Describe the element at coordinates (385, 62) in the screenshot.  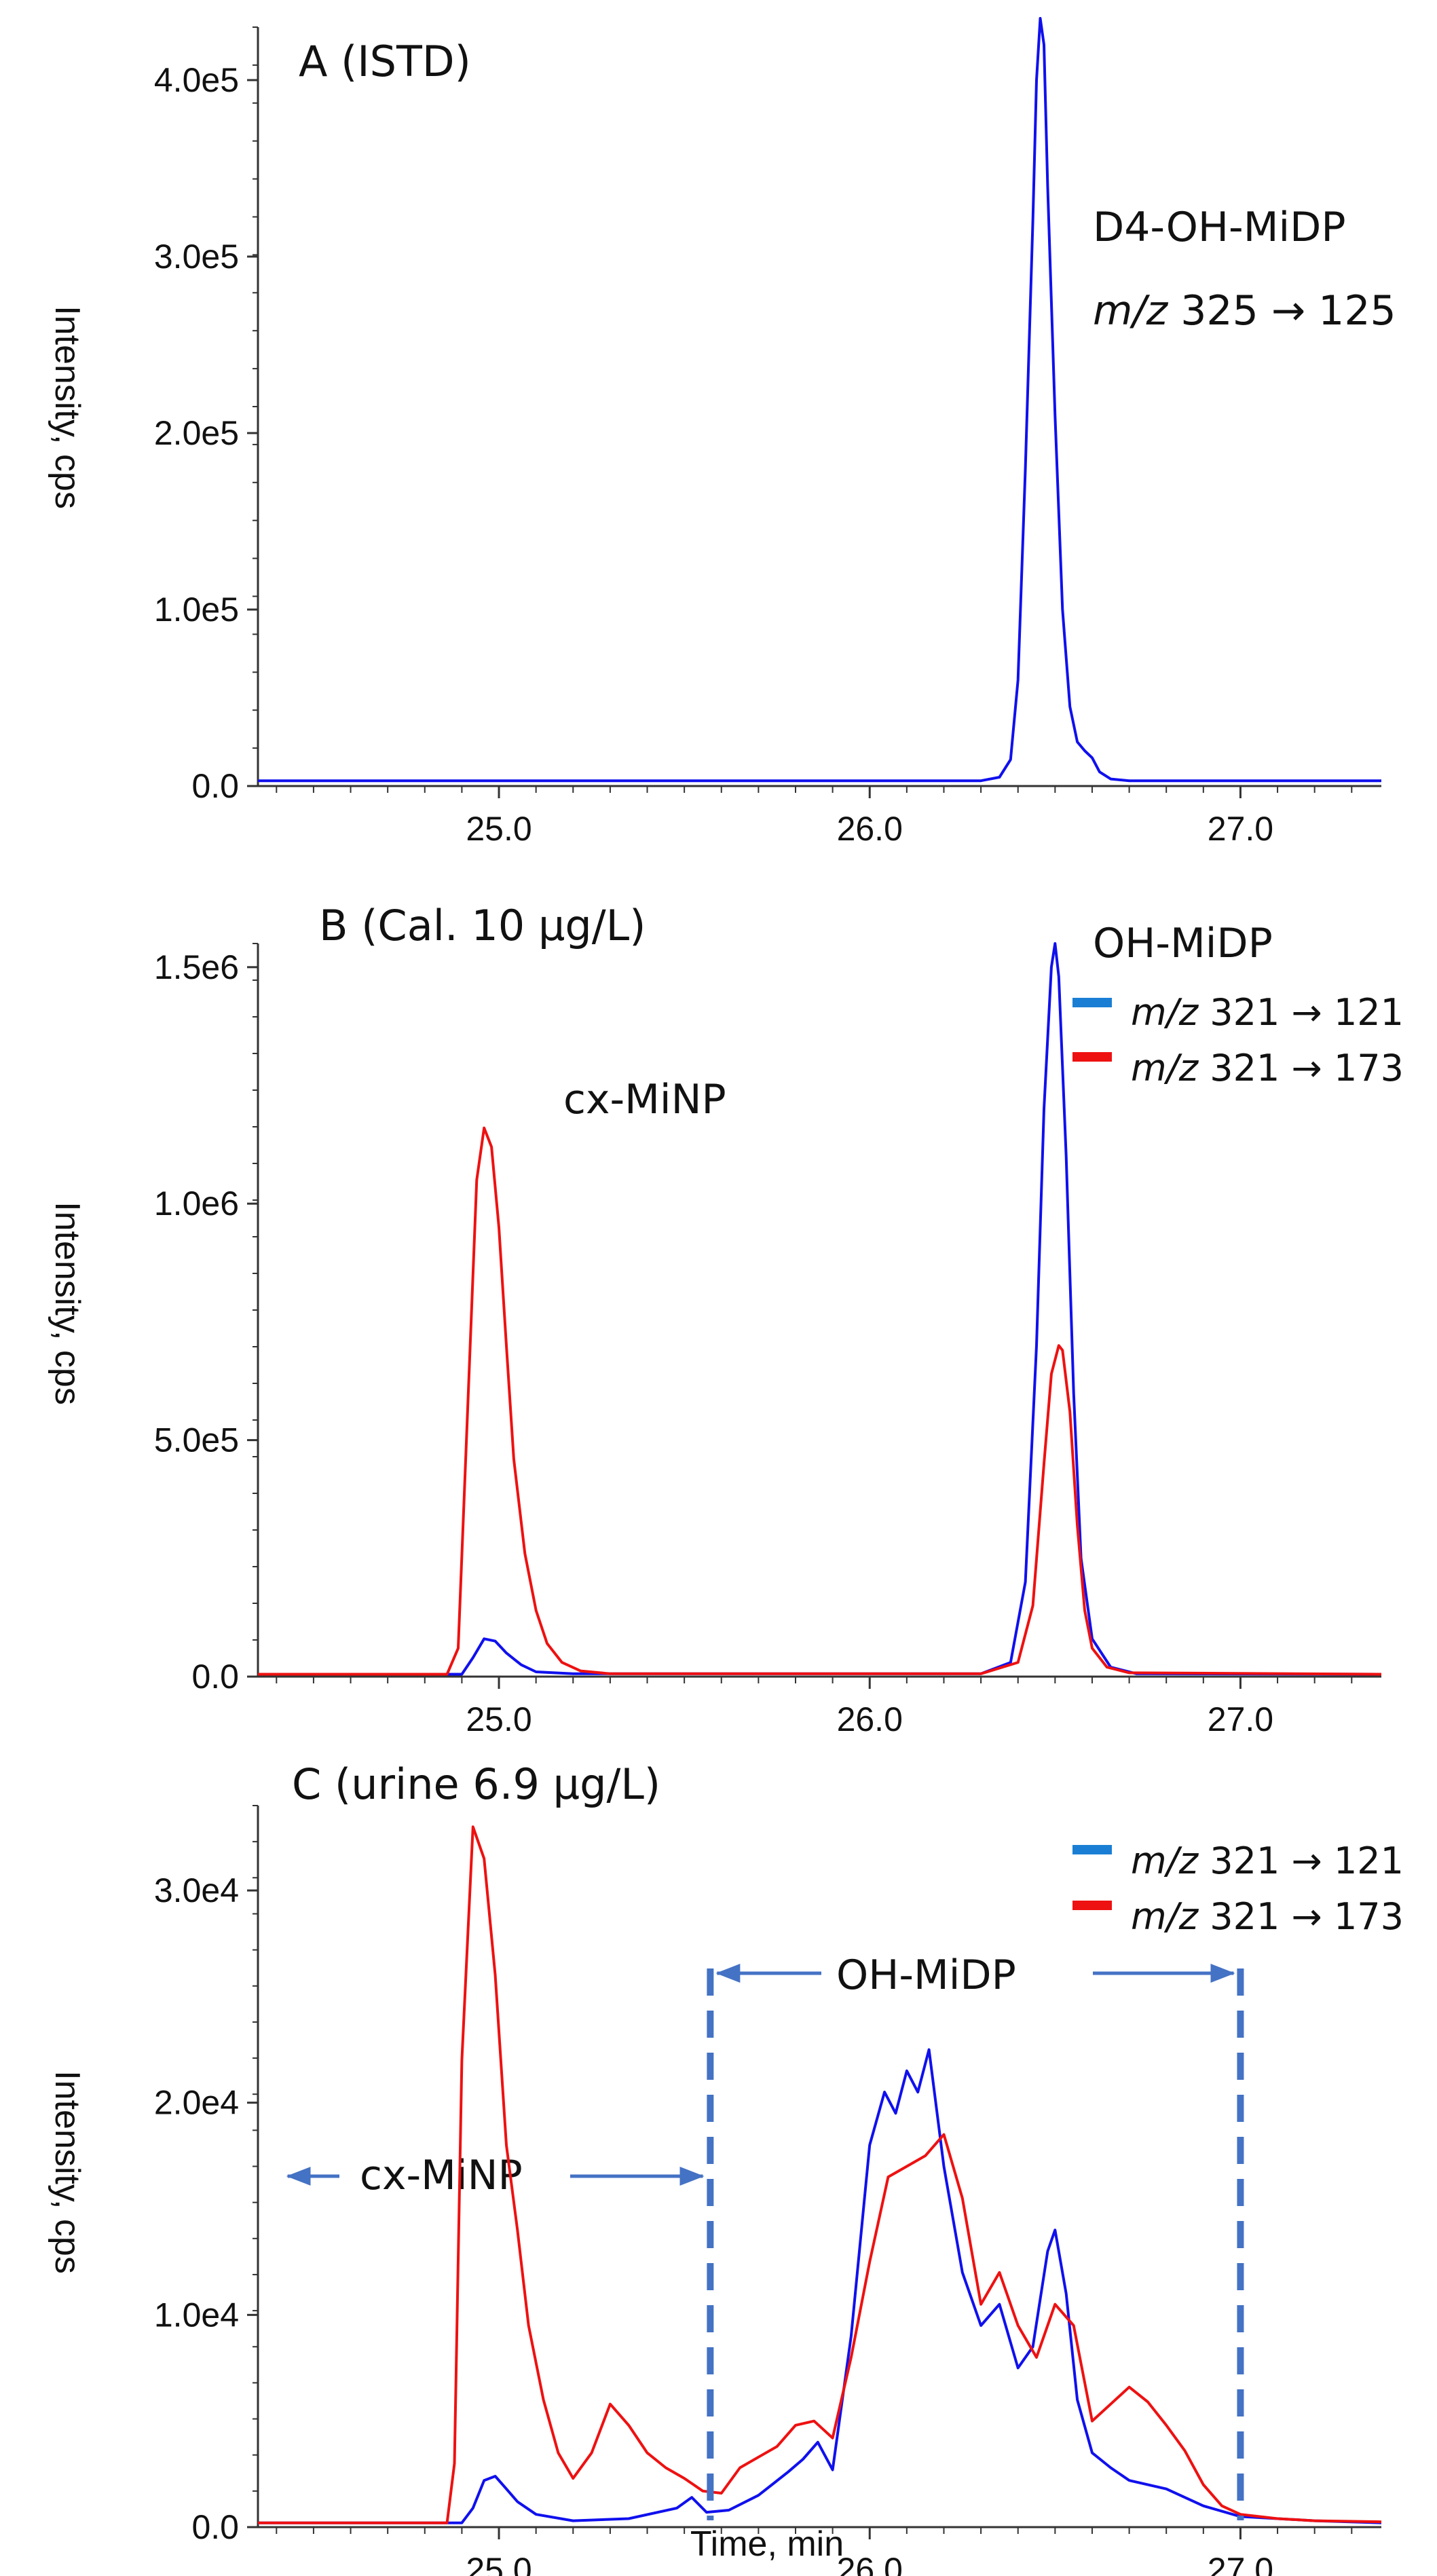
I see `panel-a-label: A (ISTD)` at that location.